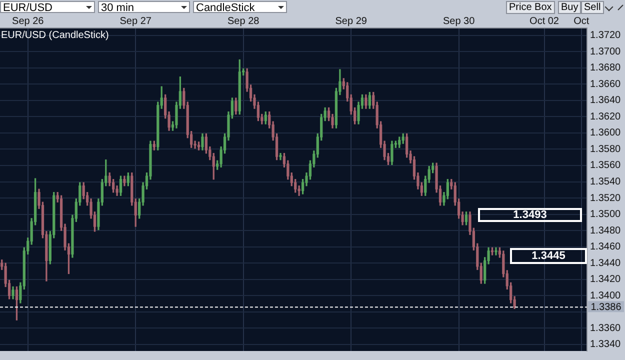  What do you see at coordinates (570, 7) in the screenshot?
I see `text: Buy` at bounding box center [570, 7].